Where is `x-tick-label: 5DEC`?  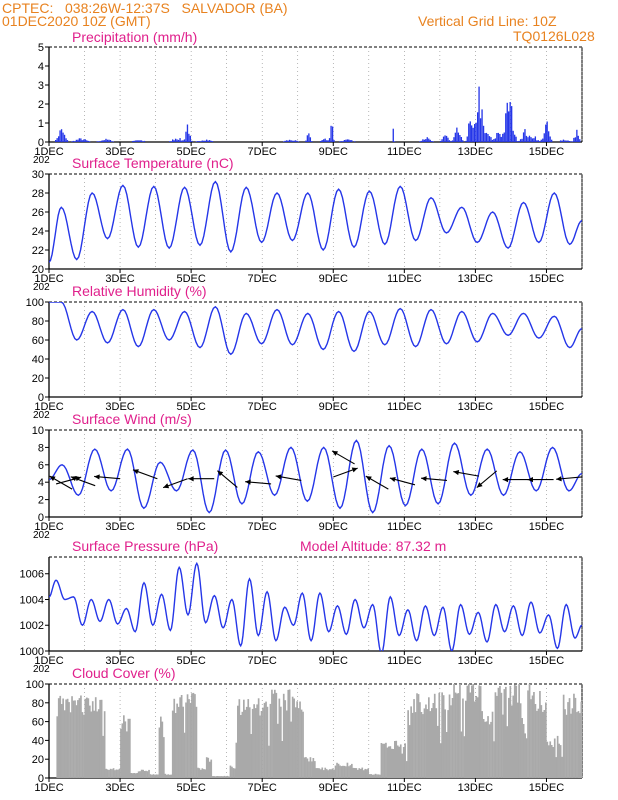
x-tick-label: 5DEC is located at coordinates (190, 407).